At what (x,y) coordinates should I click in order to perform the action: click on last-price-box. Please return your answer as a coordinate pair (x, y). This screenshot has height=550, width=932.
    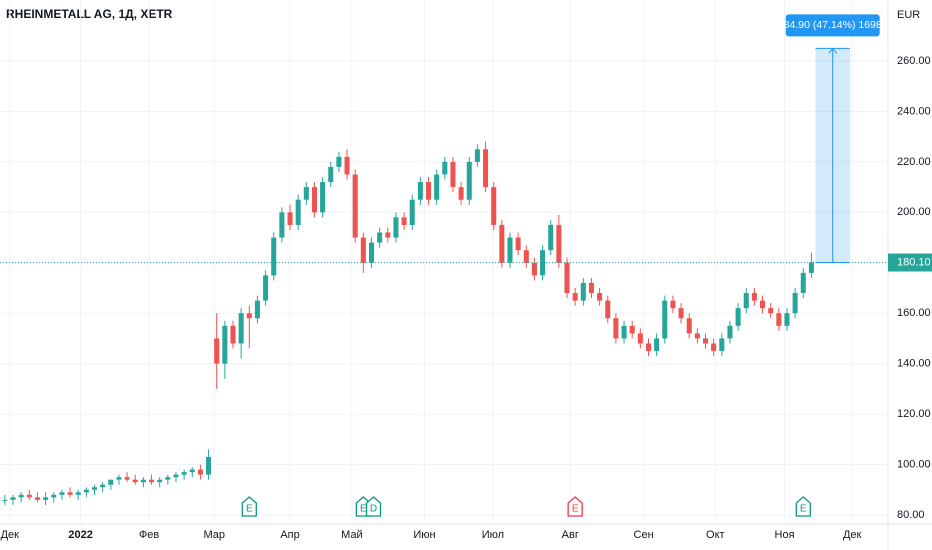
    Looking at the image, I should click on (910, 262).